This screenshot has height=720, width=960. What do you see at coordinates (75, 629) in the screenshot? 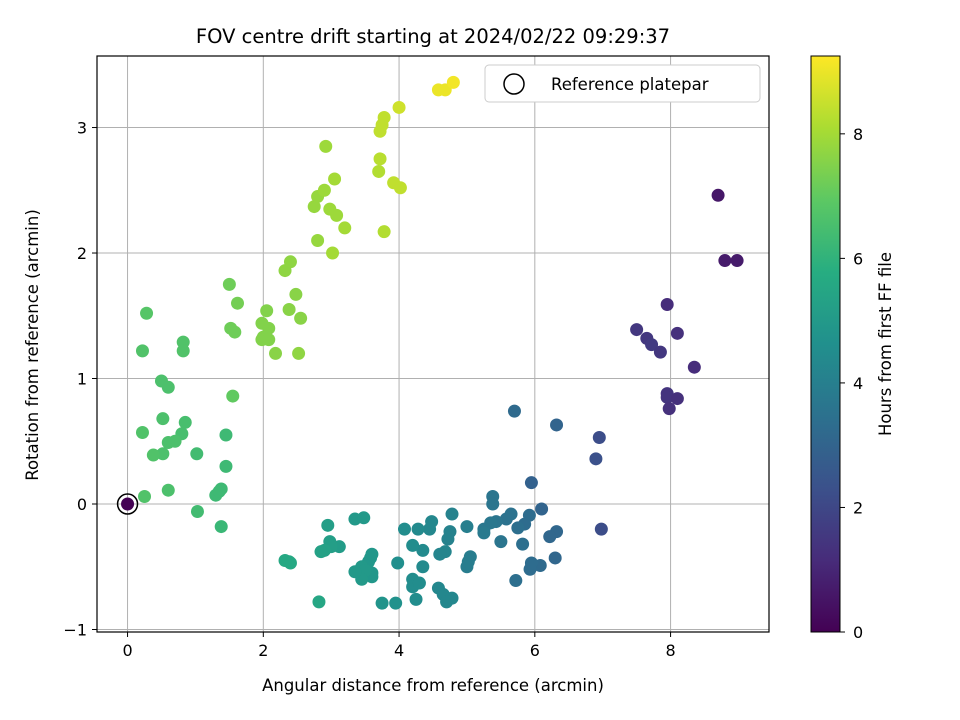
I see `y-tick-label: −1` at bounding box center [75, 629].